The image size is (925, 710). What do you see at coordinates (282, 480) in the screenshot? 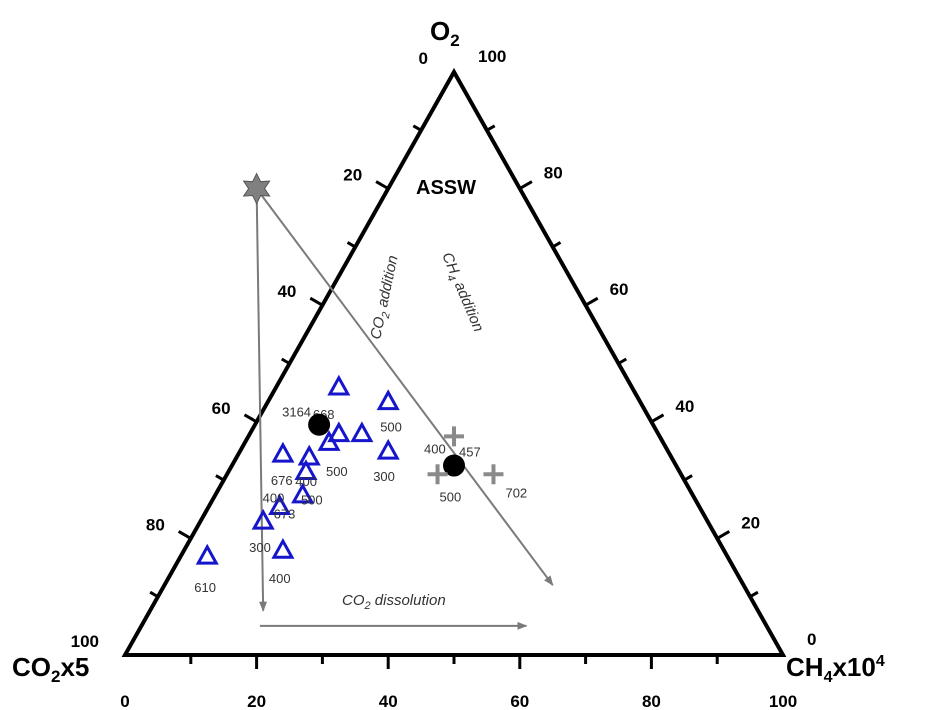
I see `point-label: 676` at bounding box center [282, 480].